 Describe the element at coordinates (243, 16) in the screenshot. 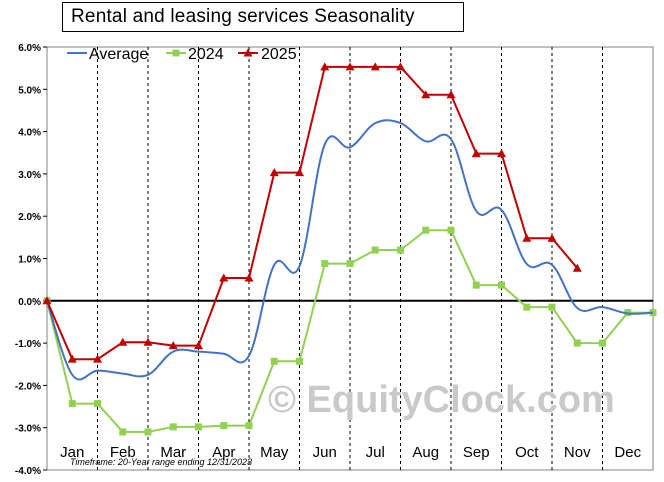

I see `chart-title: Rental and leasing services Seasonality` at that location.